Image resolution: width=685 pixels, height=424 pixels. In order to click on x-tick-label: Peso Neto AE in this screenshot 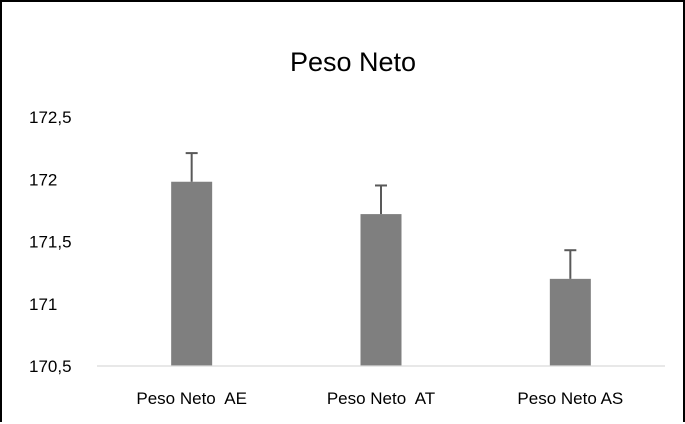, I will do `click(191, 398)`.